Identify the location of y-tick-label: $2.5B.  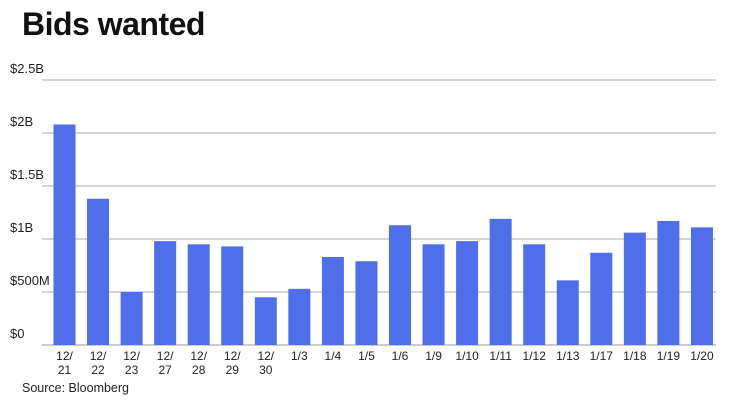
(27, 68).